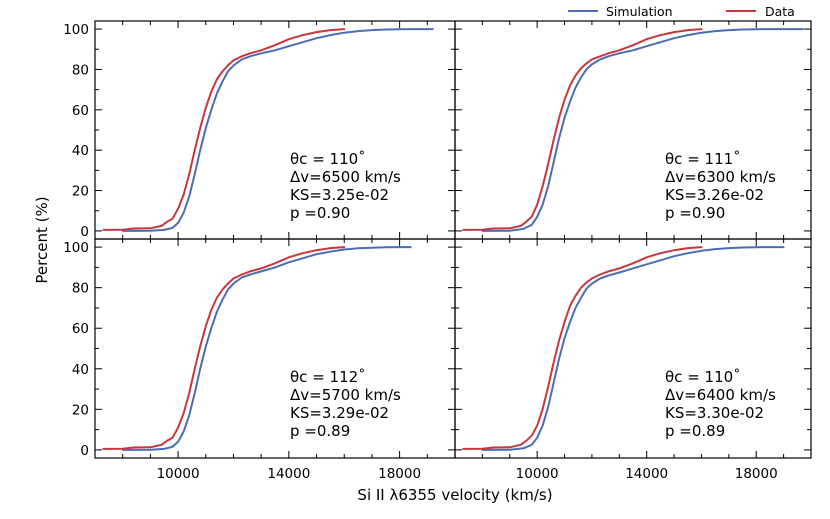  Describe the element at coordinates (780, 11) in the screenshot. I see `legend-data-label: Data` at that location.